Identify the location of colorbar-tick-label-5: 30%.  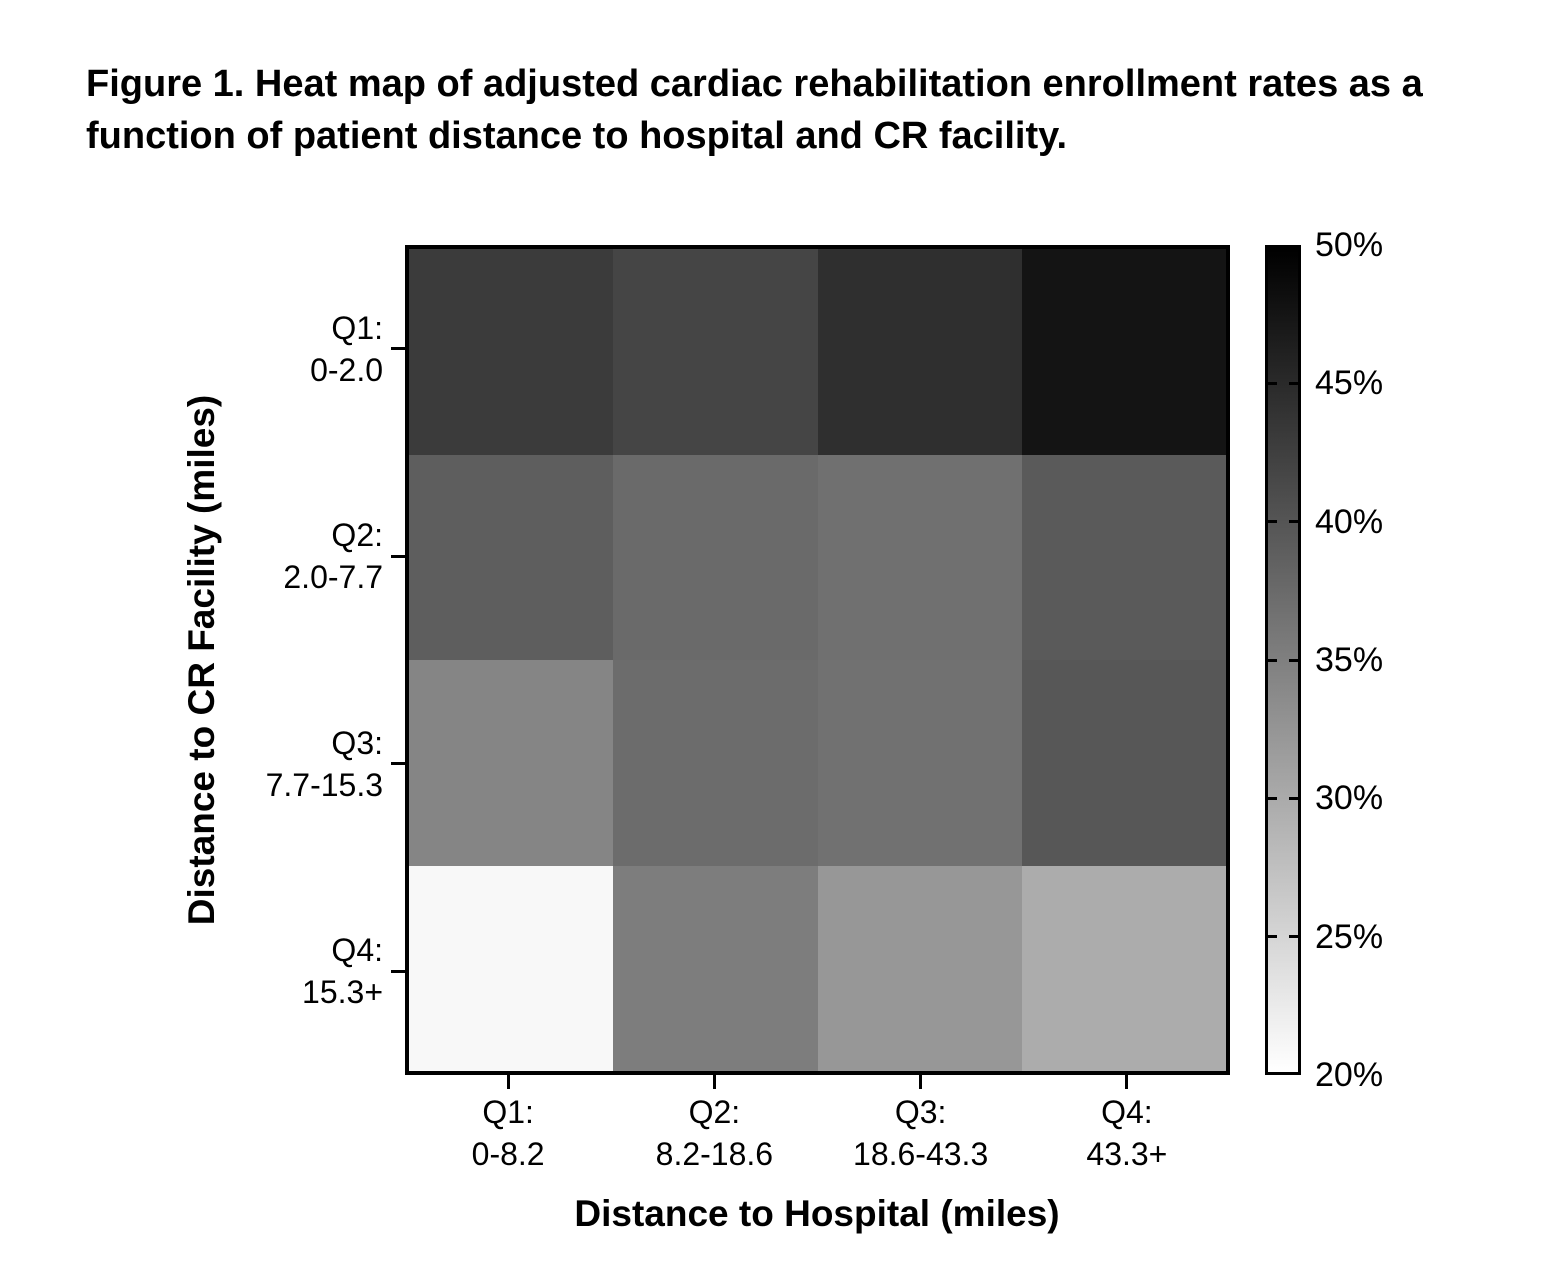
(1349, 798).